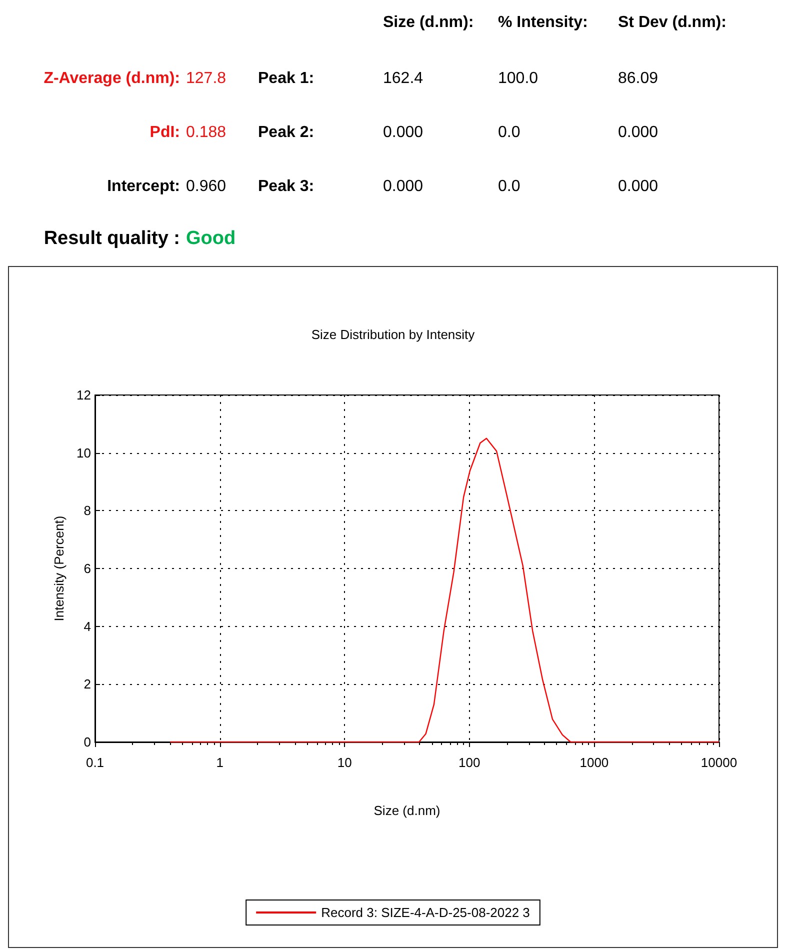 This screenshot has height=951, width=786. What do you see at coordinates (286, 79) in the screenshot?
I see `text: Peak 1:` at bounding box center [286, 79].